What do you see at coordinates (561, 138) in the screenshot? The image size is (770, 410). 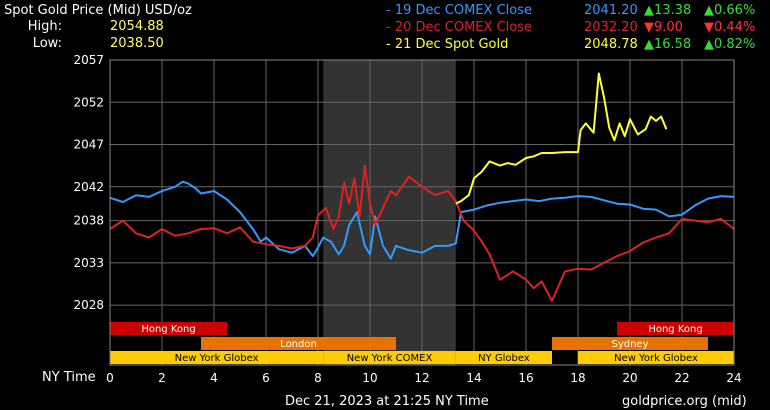 I see `series-line` at bounding box center [561, 138].